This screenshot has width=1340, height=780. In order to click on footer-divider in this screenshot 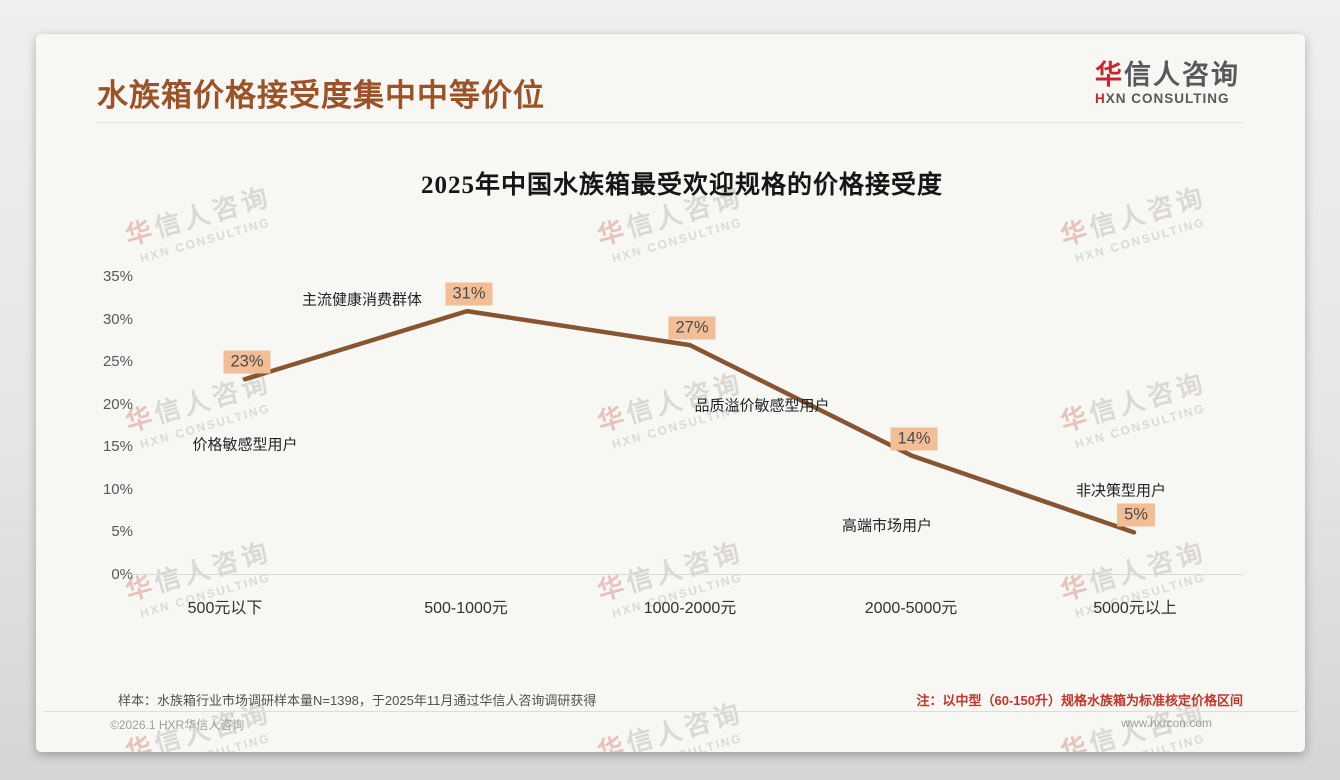, I will do `click(671, 711)`.